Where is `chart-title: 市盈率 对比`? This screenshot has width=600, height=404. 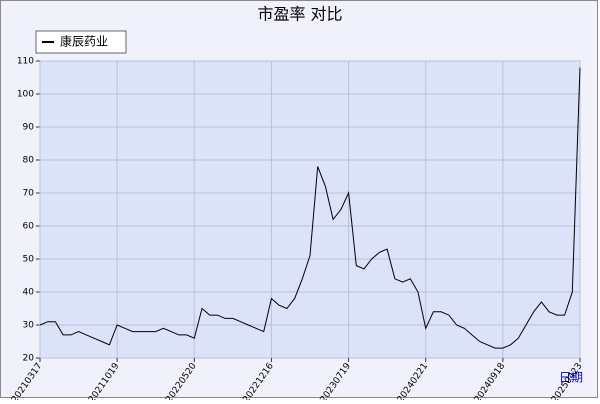 chart-title: 市盈率 对比 is located at coordinates (299, 14).